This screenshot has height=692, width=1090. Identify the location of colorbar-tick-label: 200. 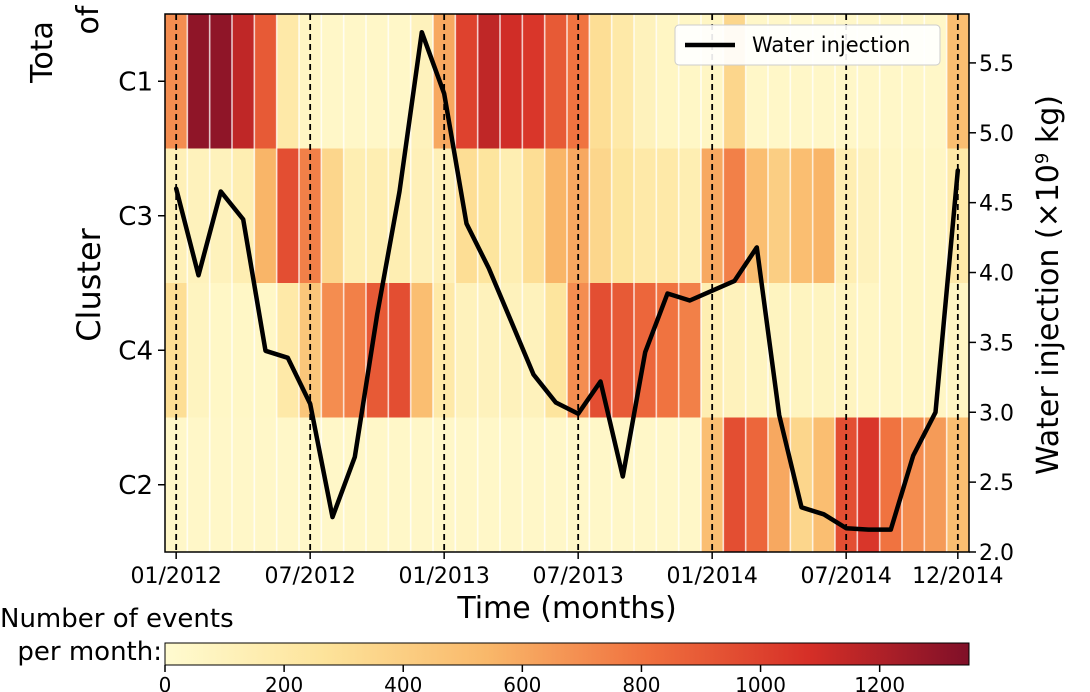
(284, 682).